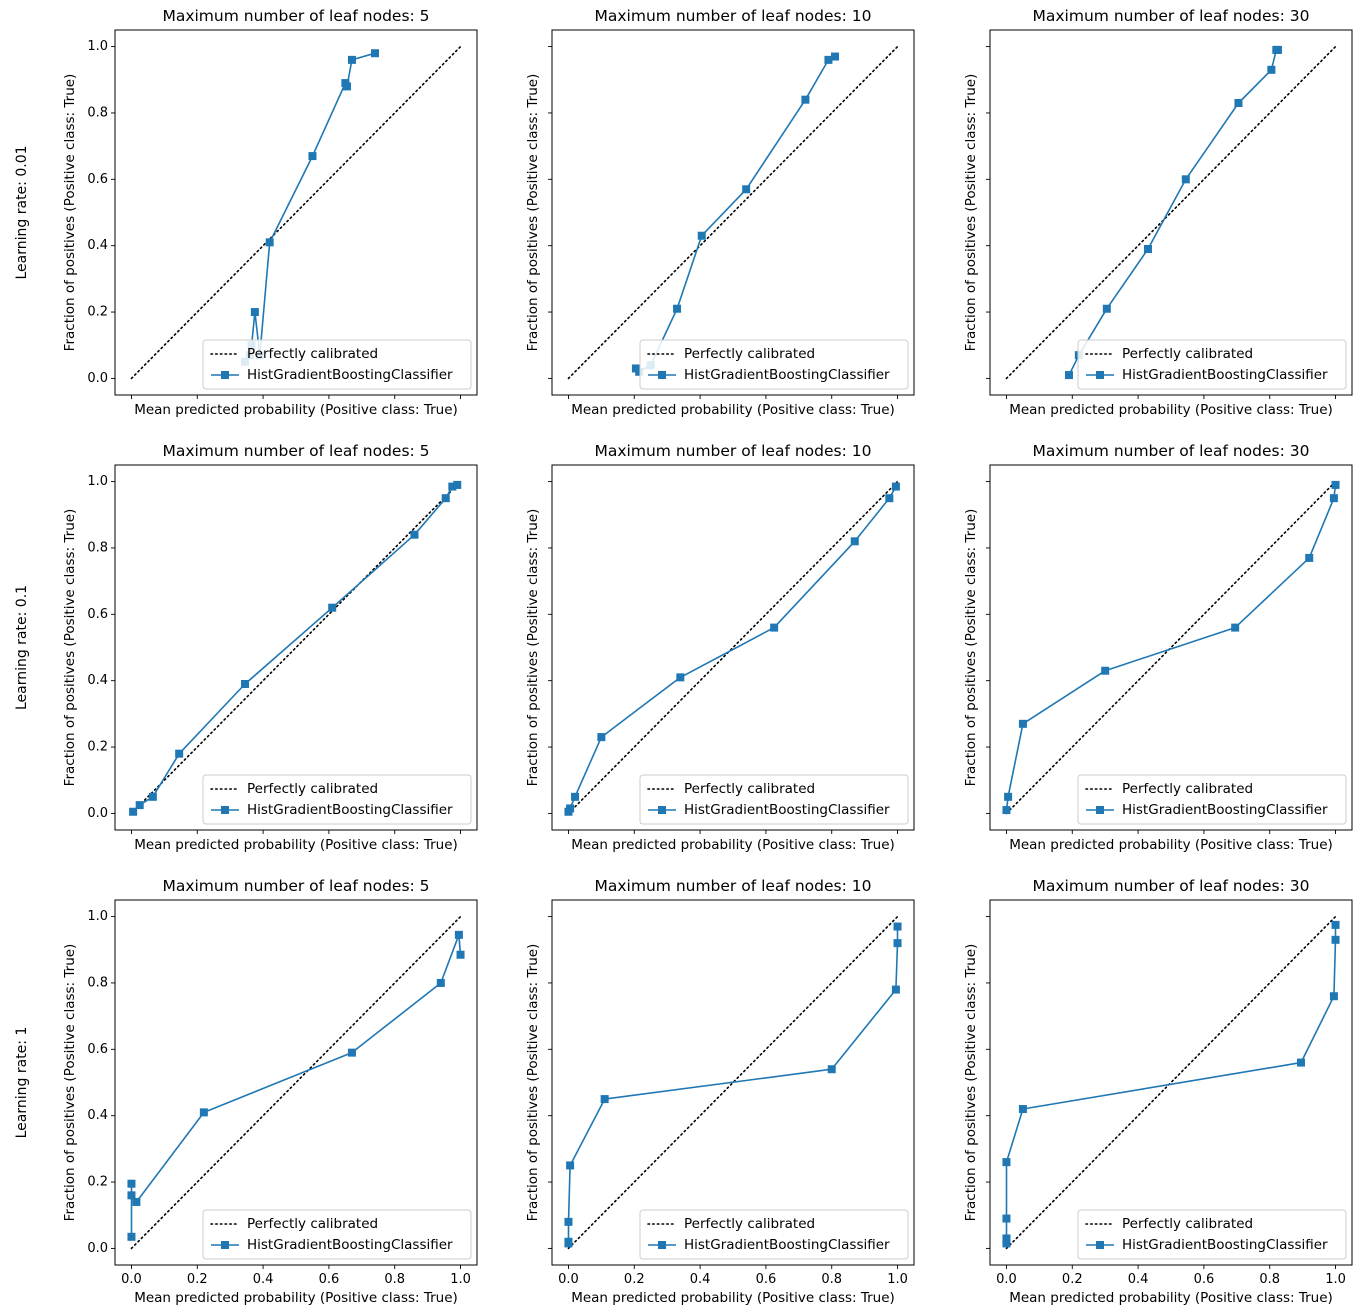  I want to click on x-tick-label: 0.4, so click(263, 1279).